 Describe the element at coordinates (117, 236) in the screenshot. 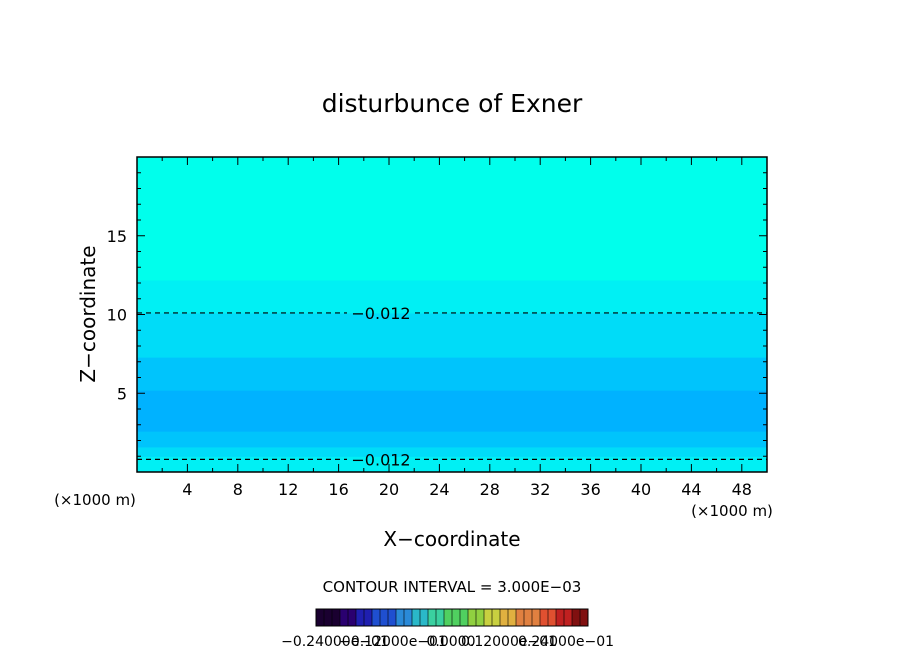

I see `y-tick-label: 15` at that location.